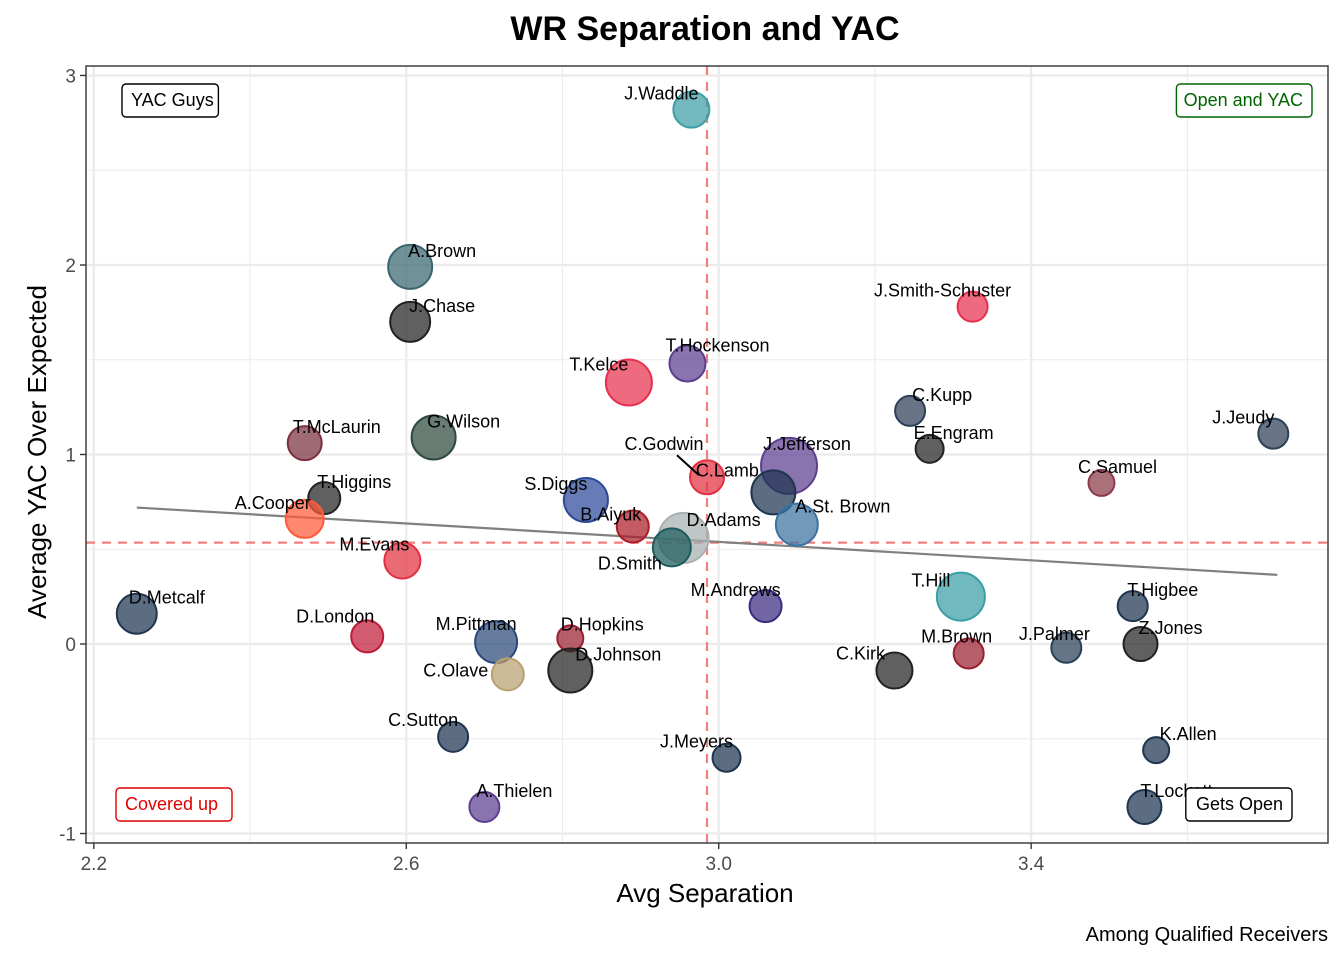 This screenshot has height=960, width=1344. Describe the element at coordinates (1243, 418) in the screenshot. I see `player-label: J.Jeudy` at that location.